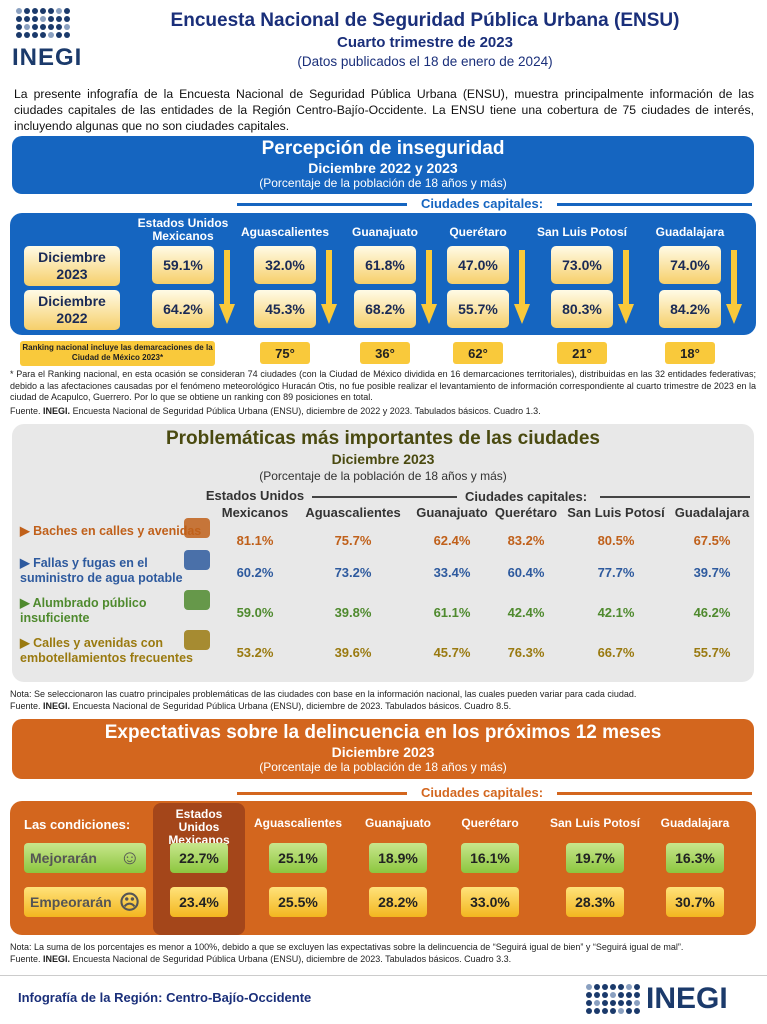  What do you see at coordinates (285, 353) in the screenshot?
I see `ranking-badge: 75°` at bounding box center [285, 353].